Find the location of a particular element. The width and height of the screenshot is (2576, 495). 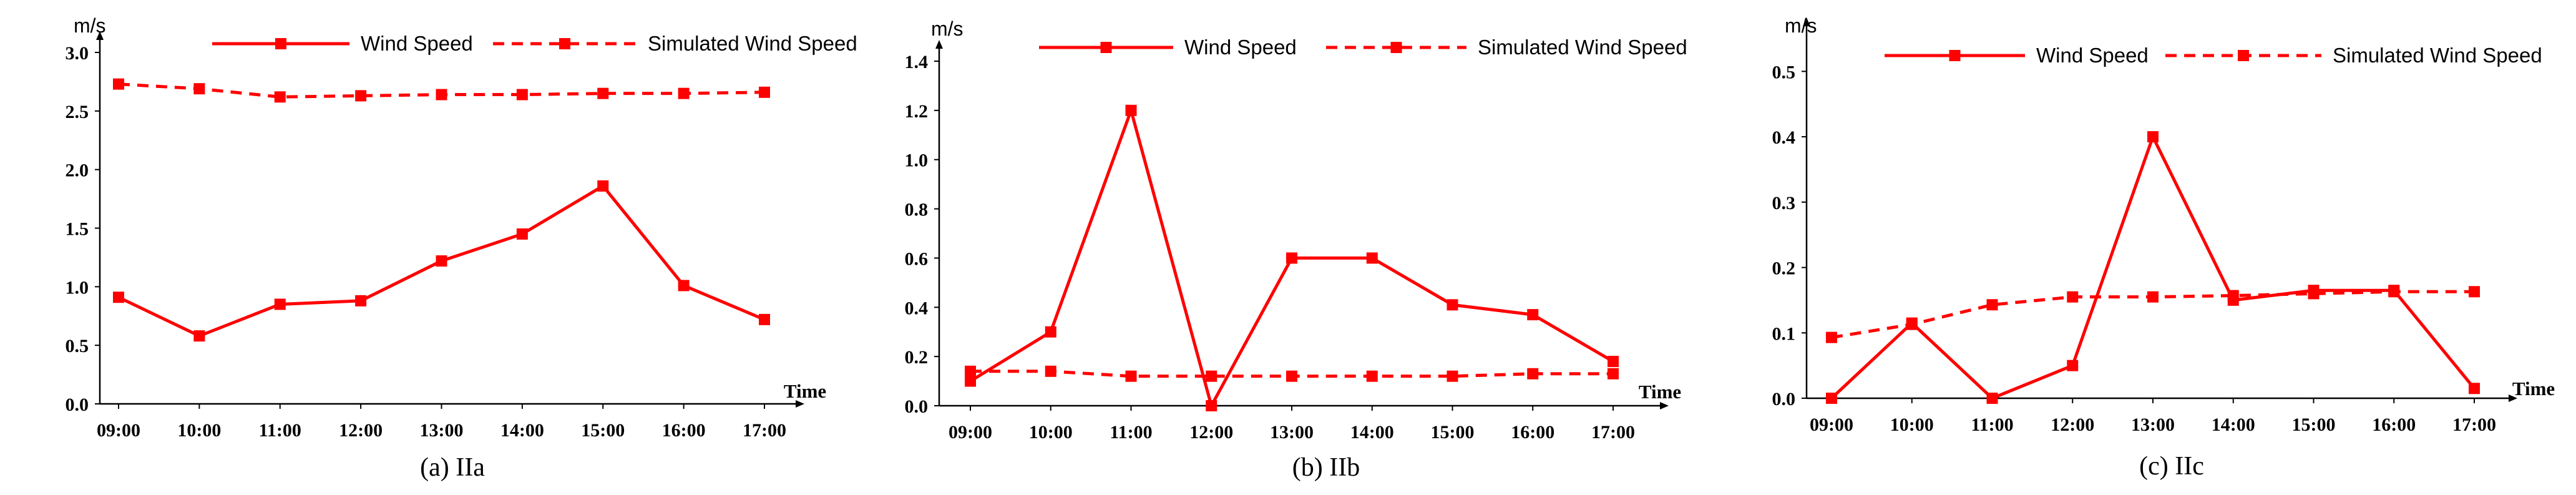

panel-caption: (a) IIa is located at coordinates (452, 467).